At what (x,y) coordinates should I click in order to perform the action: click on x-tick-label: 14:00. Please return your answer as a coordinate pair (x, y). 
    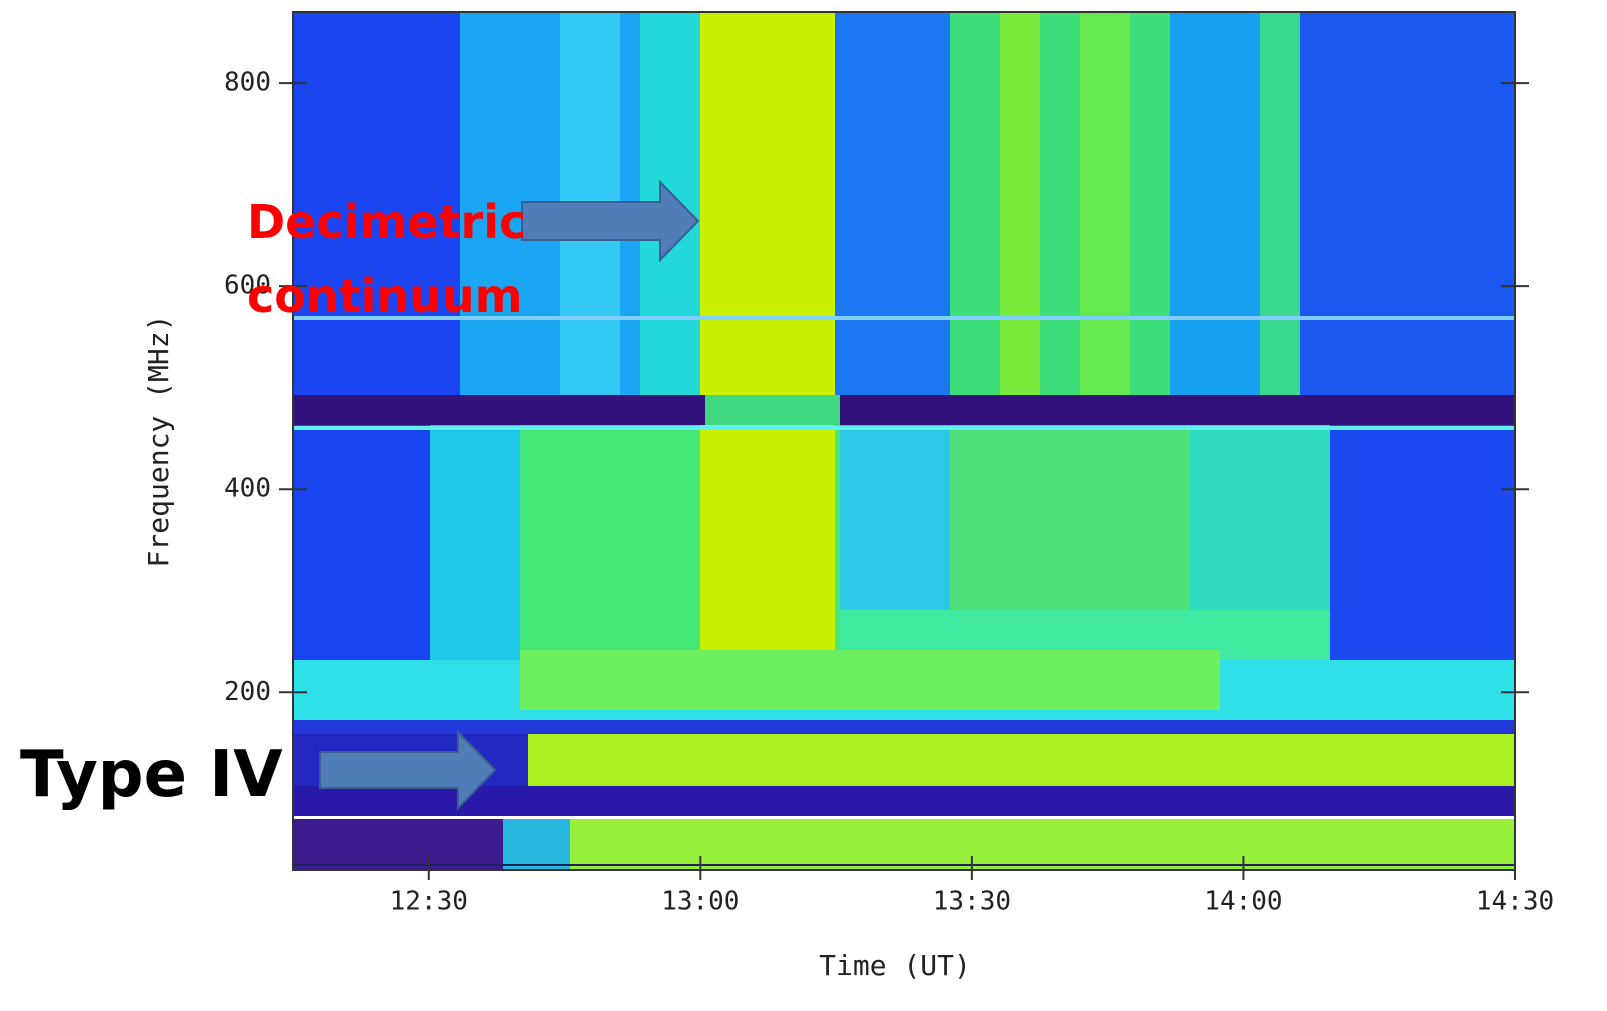
    Looking at the image, I should click on (1243, 902).